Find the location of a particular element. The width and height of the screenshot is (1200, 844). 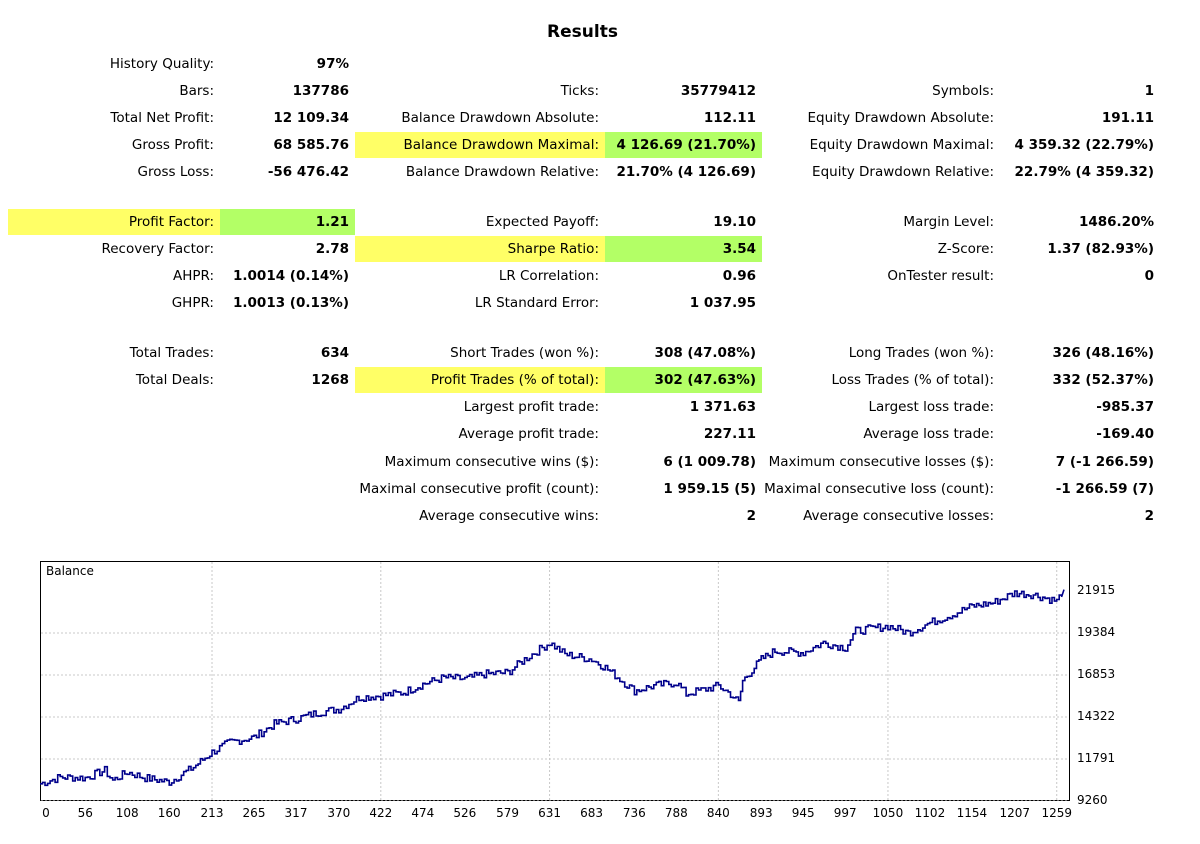

lr-correlation-label: LR Correlation: is located at coordinates (548, 276).